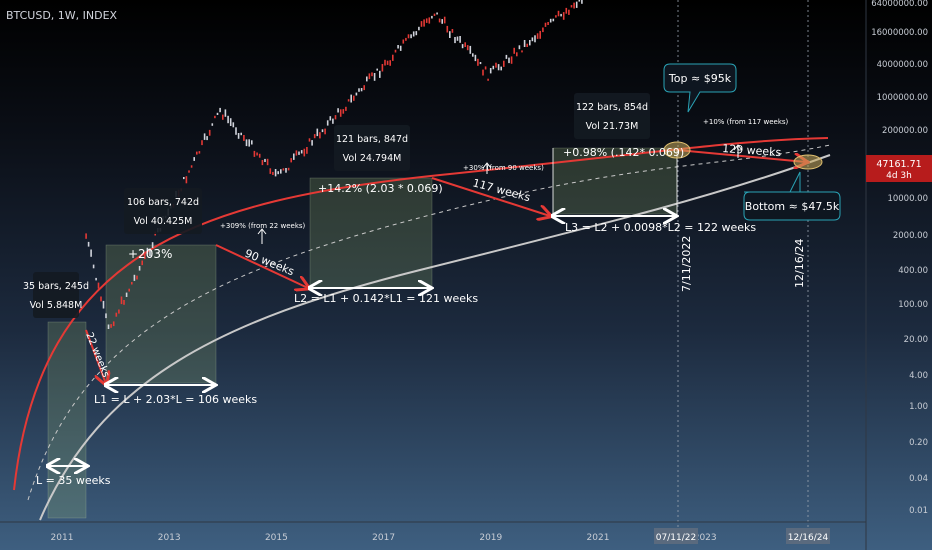 The image size is (932, 550). Describe the element at coordinates (905, 131) in the screenshot. I see `price-tick-label: 200000.00` at that location.